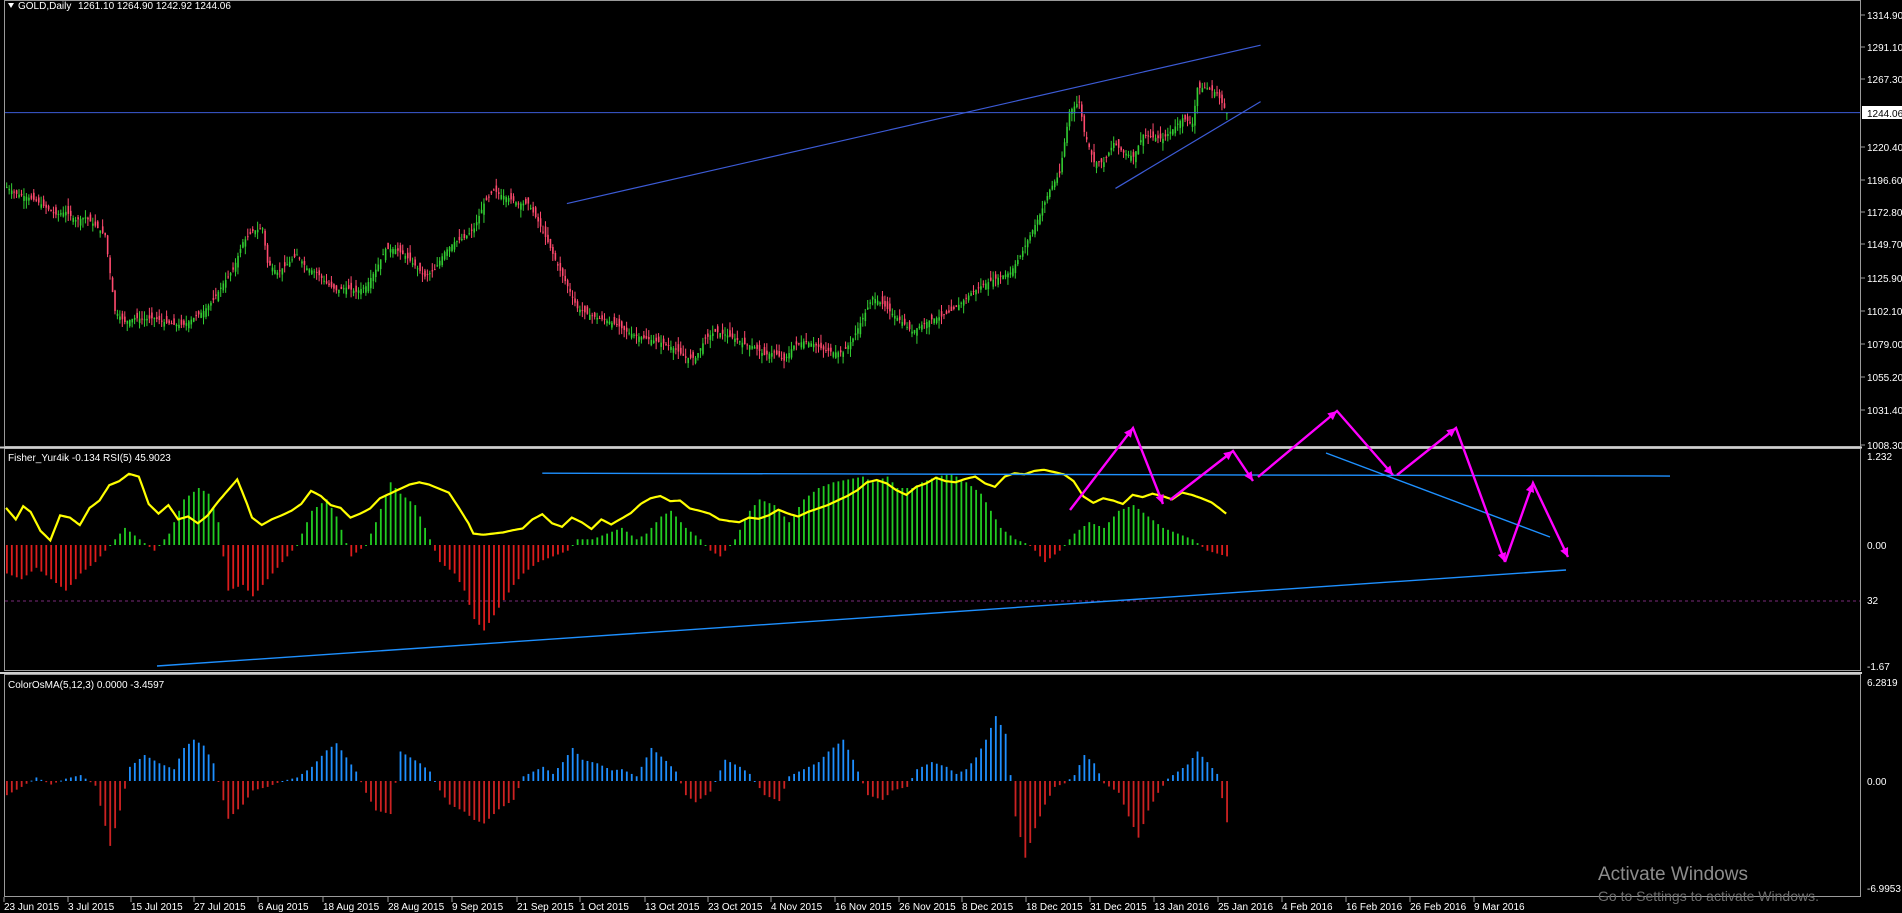 The width and height of the screenshot is (1902, 913). What do you see at coordinates (1118, 907) in the screenshot?
I see `time-tick-label: 31 Dec 2015` at bounding box center [1118, 907].